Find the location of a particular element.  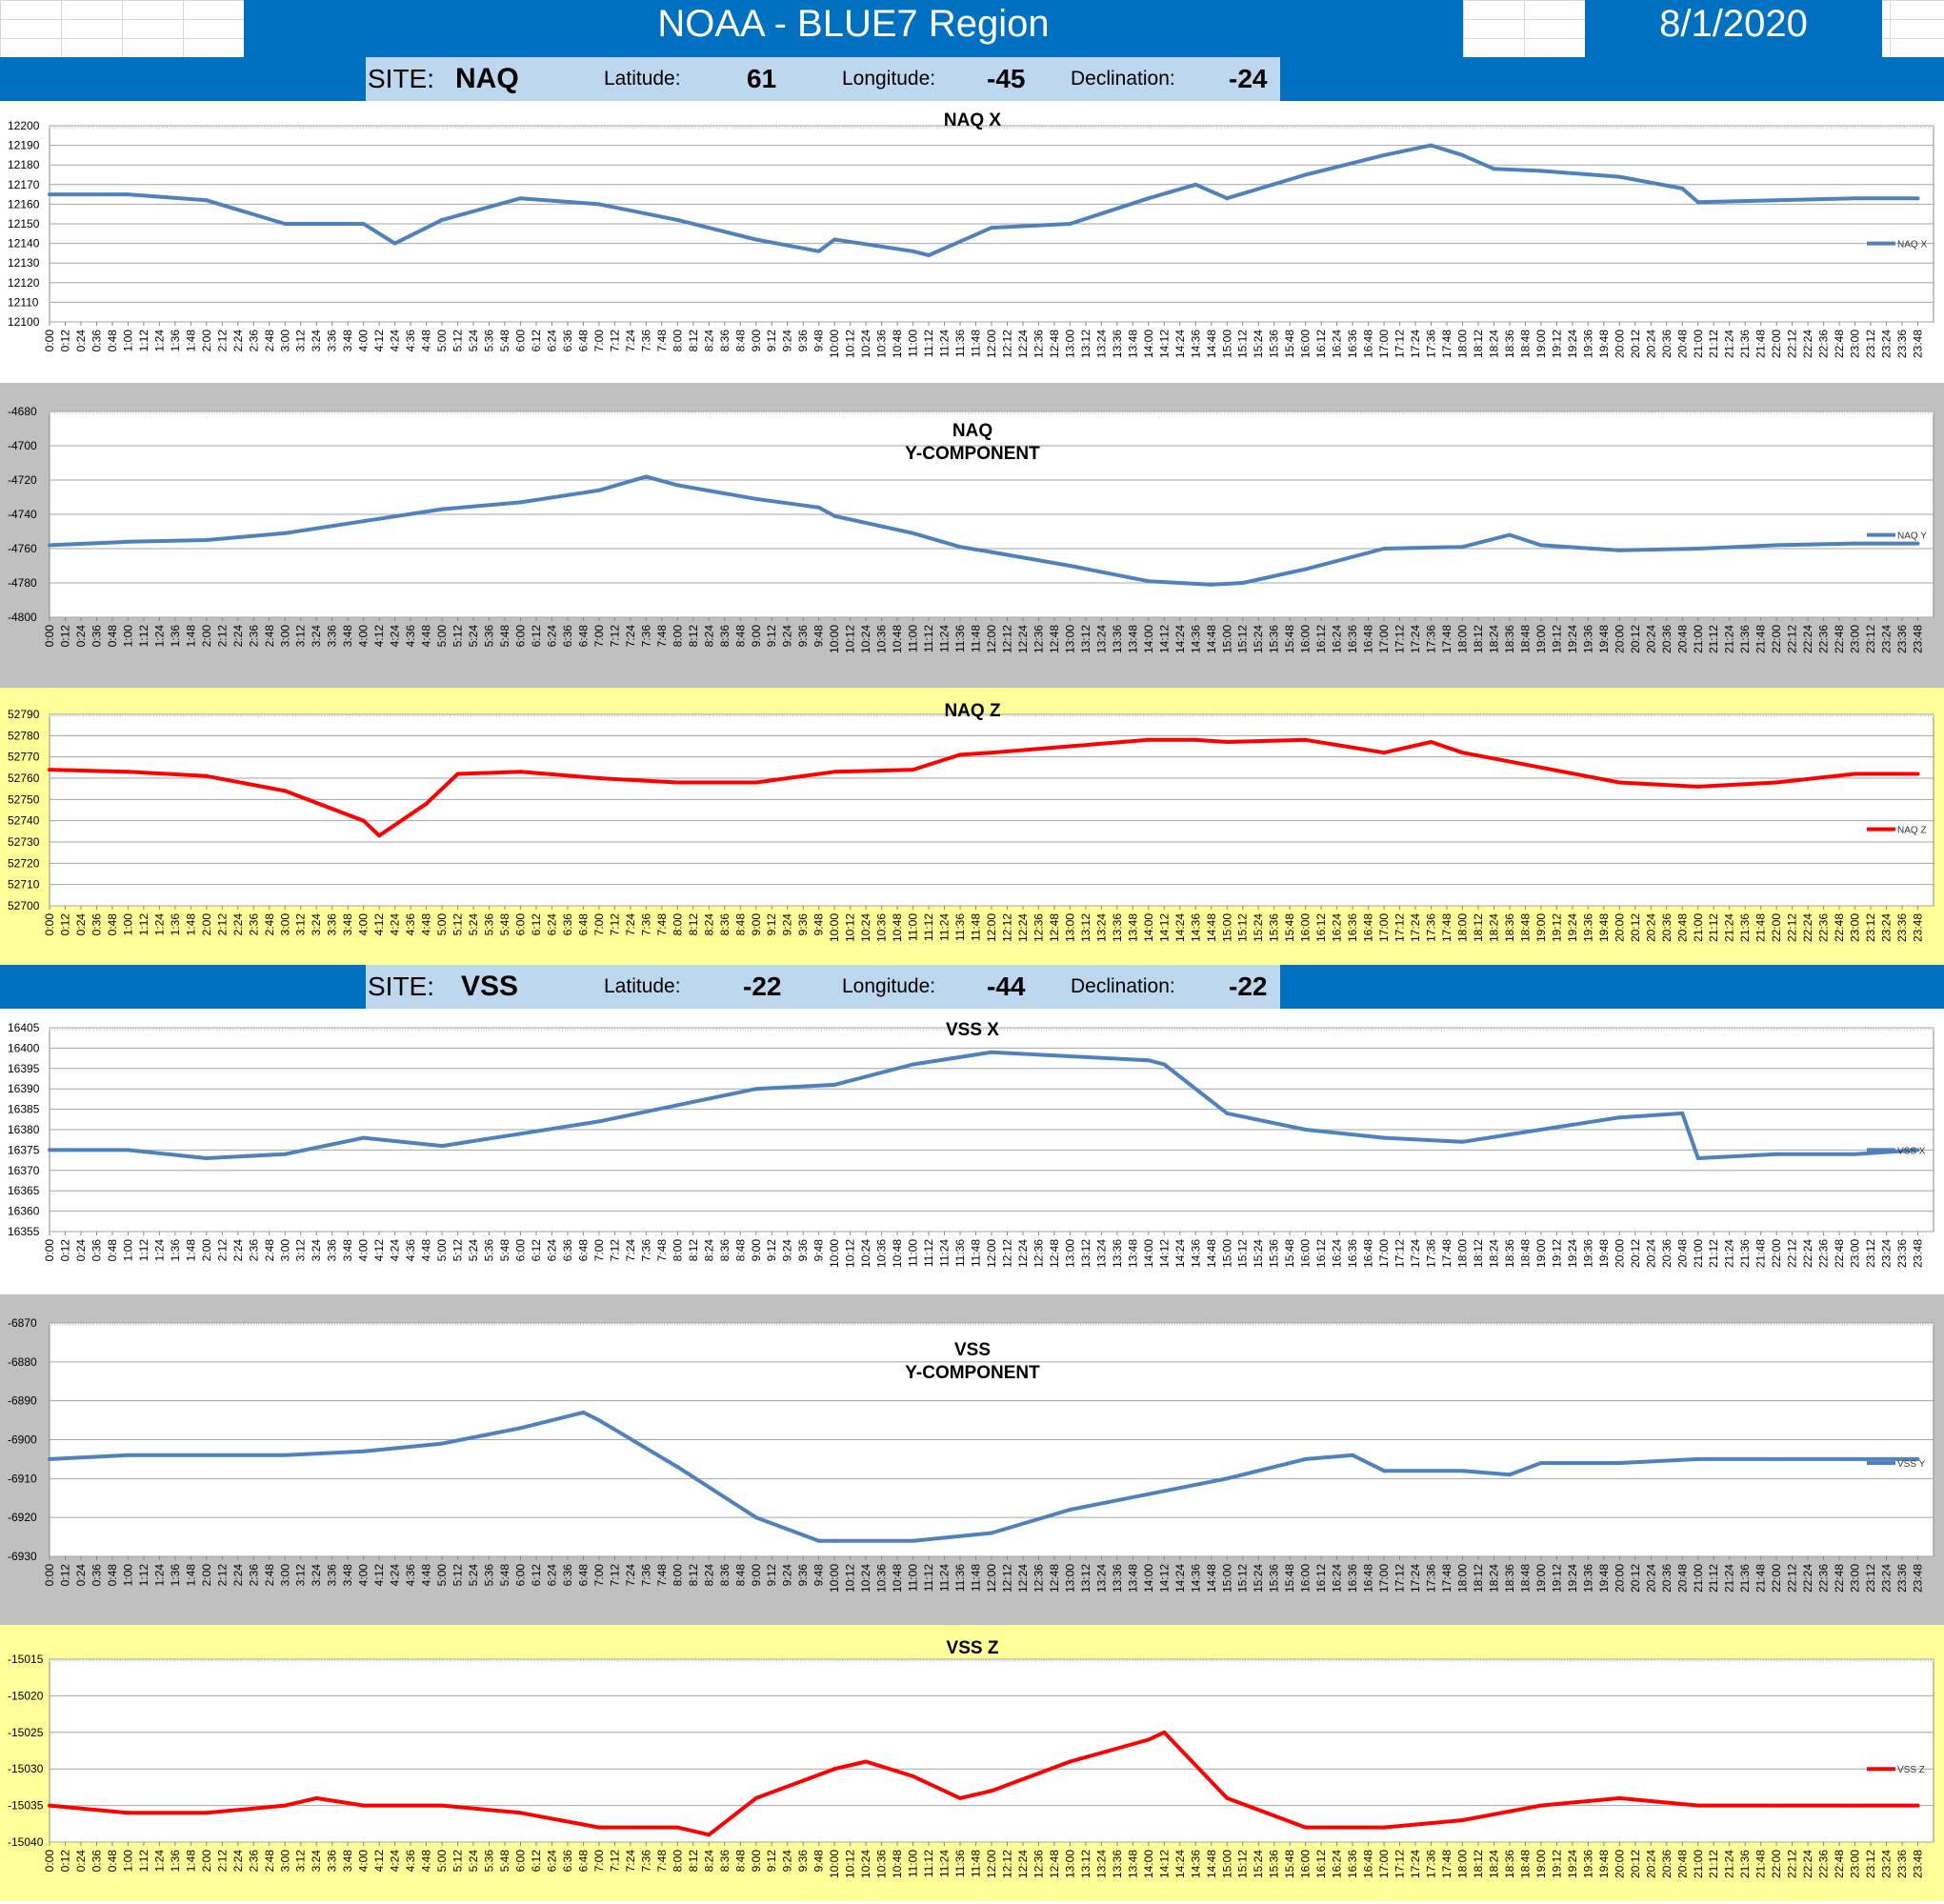

x-tick-label: 19:00 is located at coordinates (1541, 928).